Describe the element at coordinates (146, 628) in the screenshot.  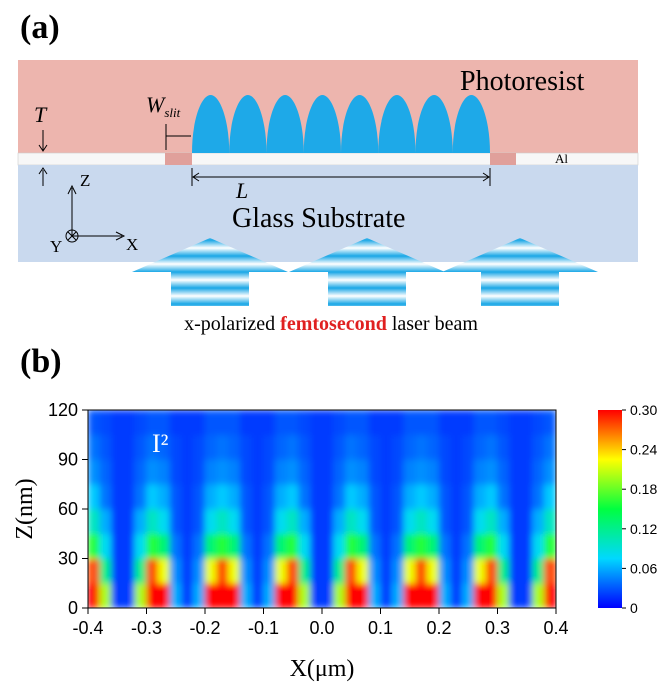
I see `x-tick-label: -0.3` at that location.